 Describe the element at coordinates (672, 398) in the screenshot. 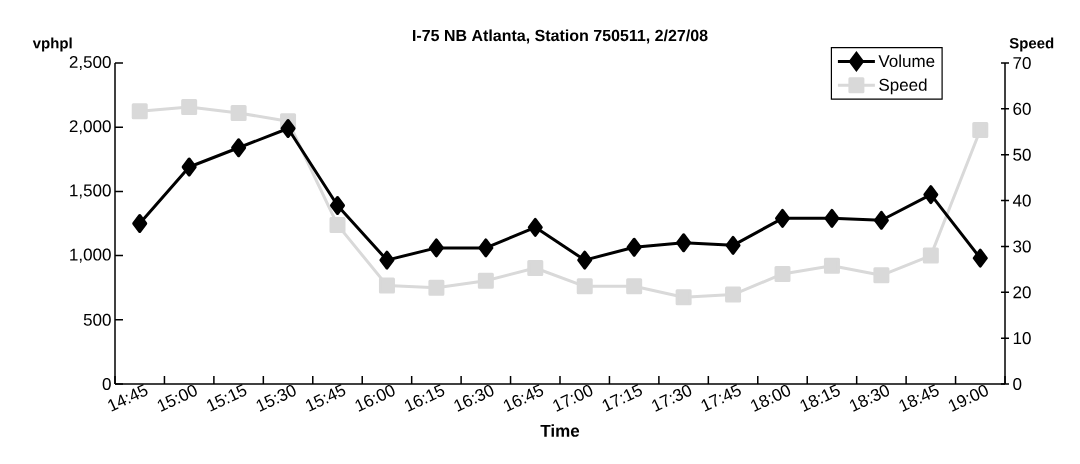

I see `x-tick-label: 17:30` at that location.